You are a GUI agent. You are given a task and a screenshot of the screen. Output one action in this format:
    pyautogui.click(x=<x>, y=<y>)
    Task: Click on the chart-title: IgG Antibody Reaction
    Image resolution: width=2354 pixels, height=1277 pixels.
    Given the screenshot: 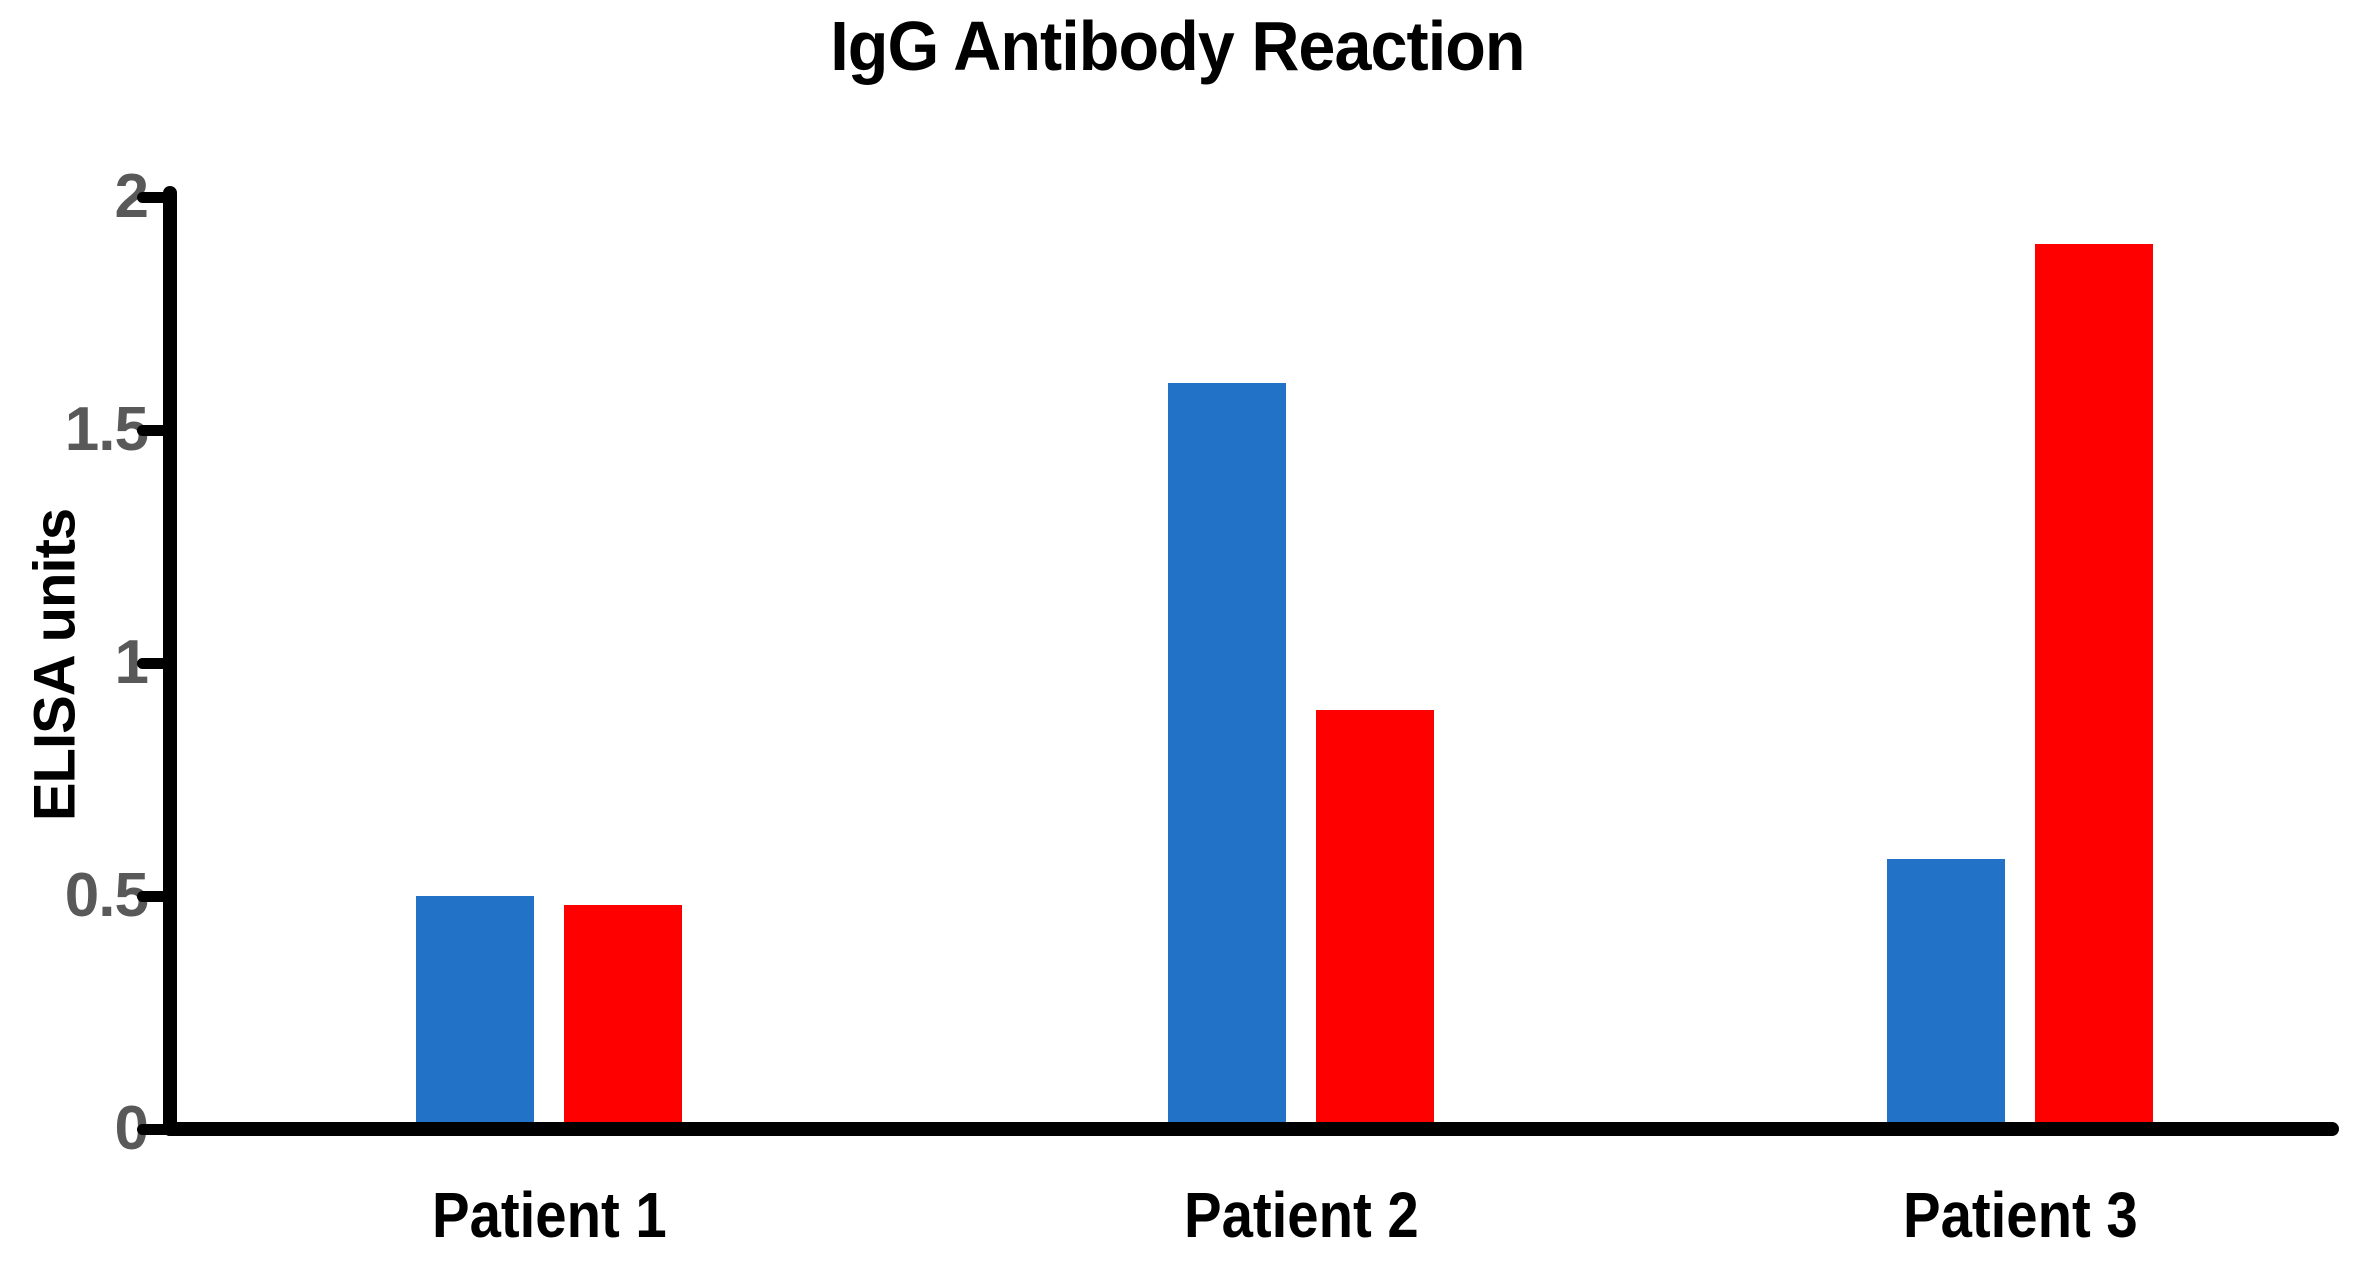 What is the action you would take?
    pyautogui.click(x=1177, y=46)
    